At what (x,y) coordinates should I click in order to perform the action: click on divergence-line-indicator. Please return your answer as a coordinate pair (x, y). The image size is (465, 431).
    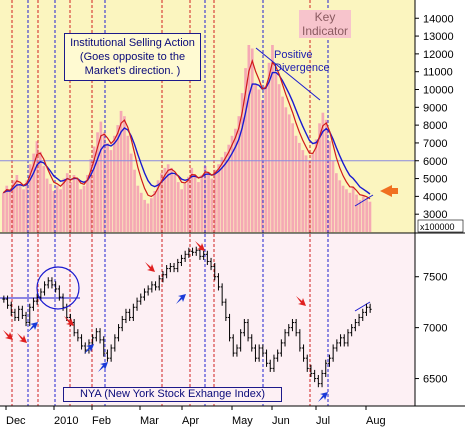
    Looking at the image, I should click on (364, 200).